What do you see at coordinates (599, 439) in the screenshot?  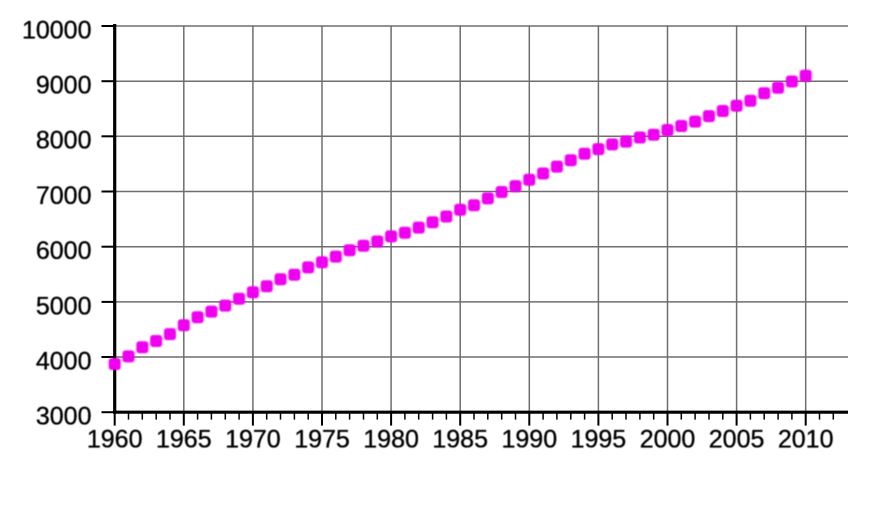 I see `svg-text: 1995` at bounding box center [599, 439].